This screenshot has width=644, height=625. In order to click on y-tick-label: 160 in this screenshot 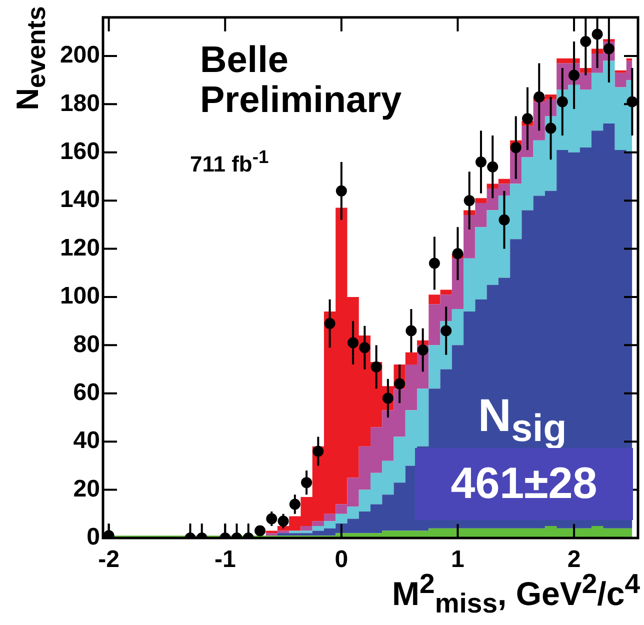, I will do `click(80, 151)`.